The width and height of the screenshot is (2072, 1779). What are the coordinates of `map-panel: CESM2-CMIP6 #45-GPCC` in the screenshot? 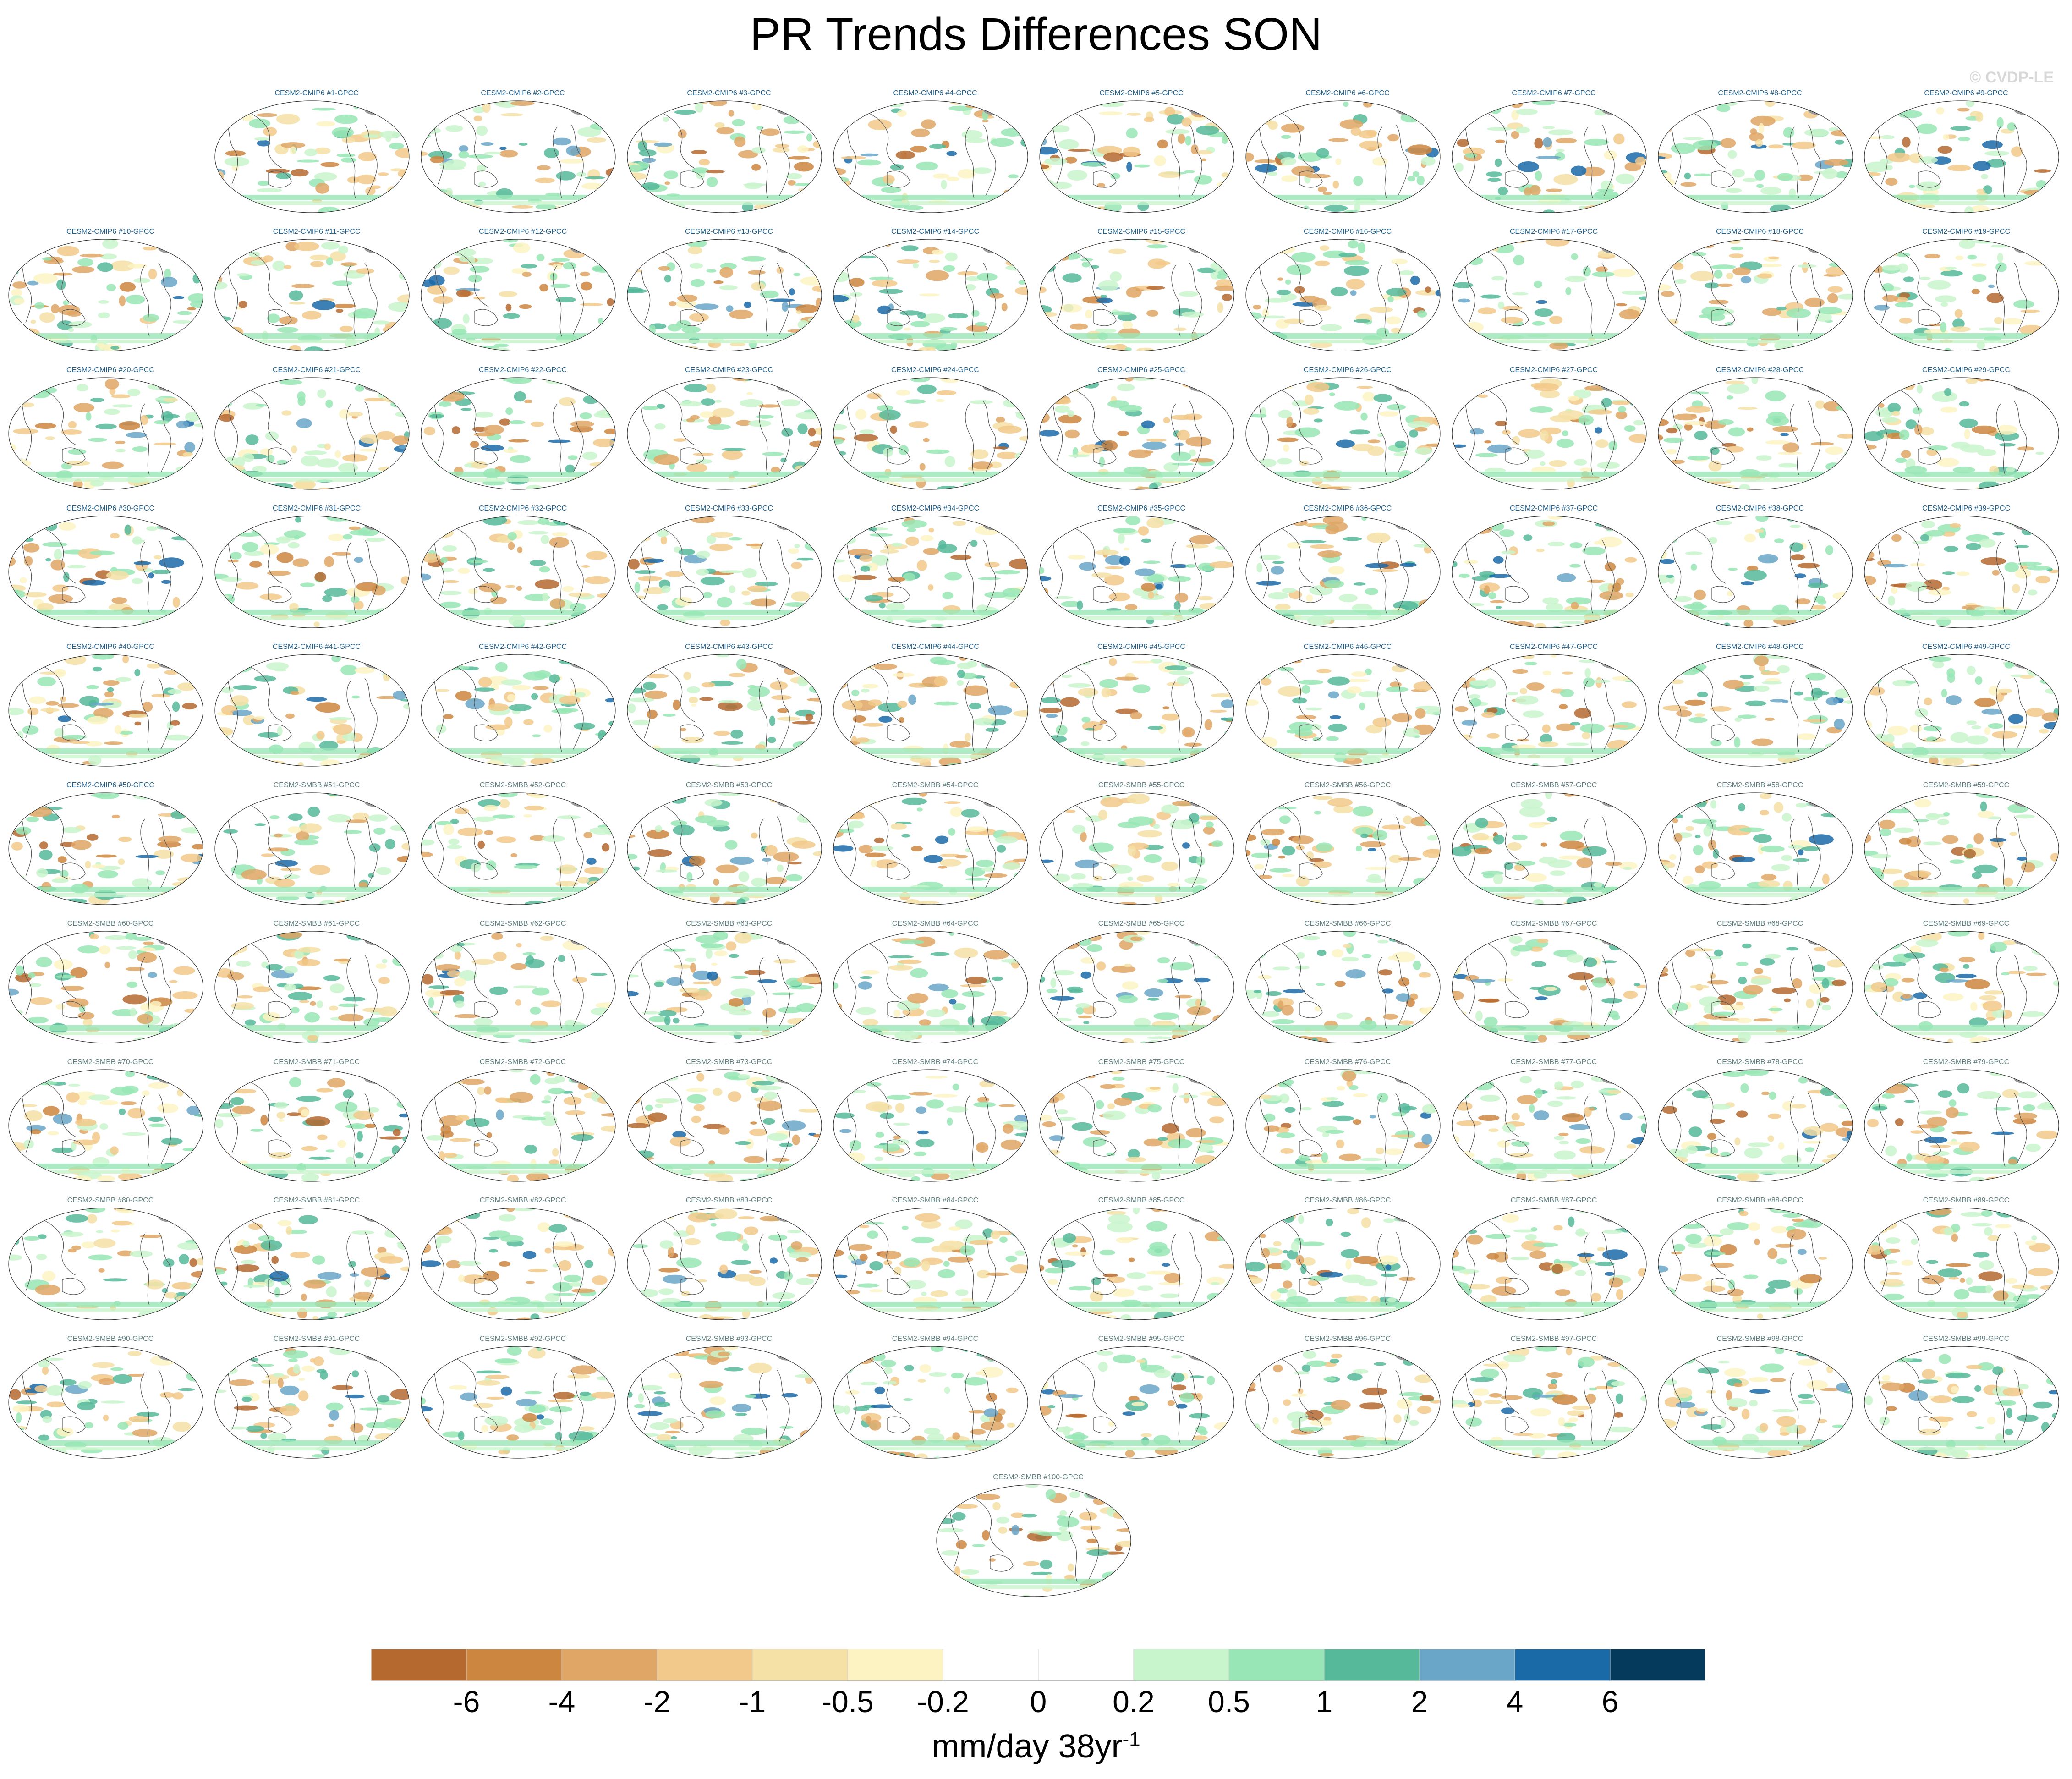 It's located at (1141, 711).